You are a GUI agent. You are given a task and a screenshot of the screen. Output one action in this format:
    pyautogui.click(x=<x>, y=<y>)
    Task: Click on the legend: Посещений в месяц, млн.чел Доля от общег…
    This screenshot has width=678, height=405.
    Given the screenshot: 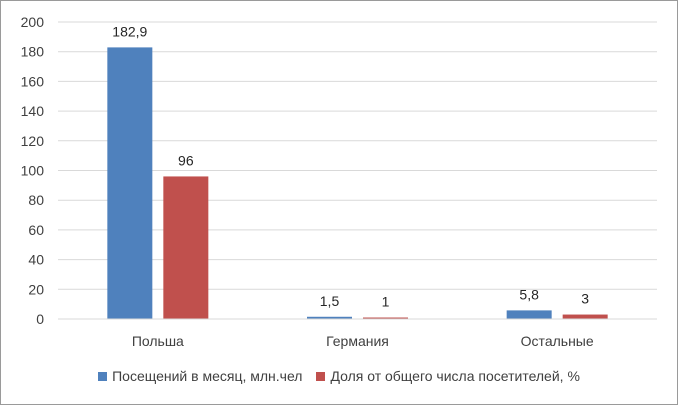 What is the action you would take?
    pyautogui.click(x=339, y=376)
    